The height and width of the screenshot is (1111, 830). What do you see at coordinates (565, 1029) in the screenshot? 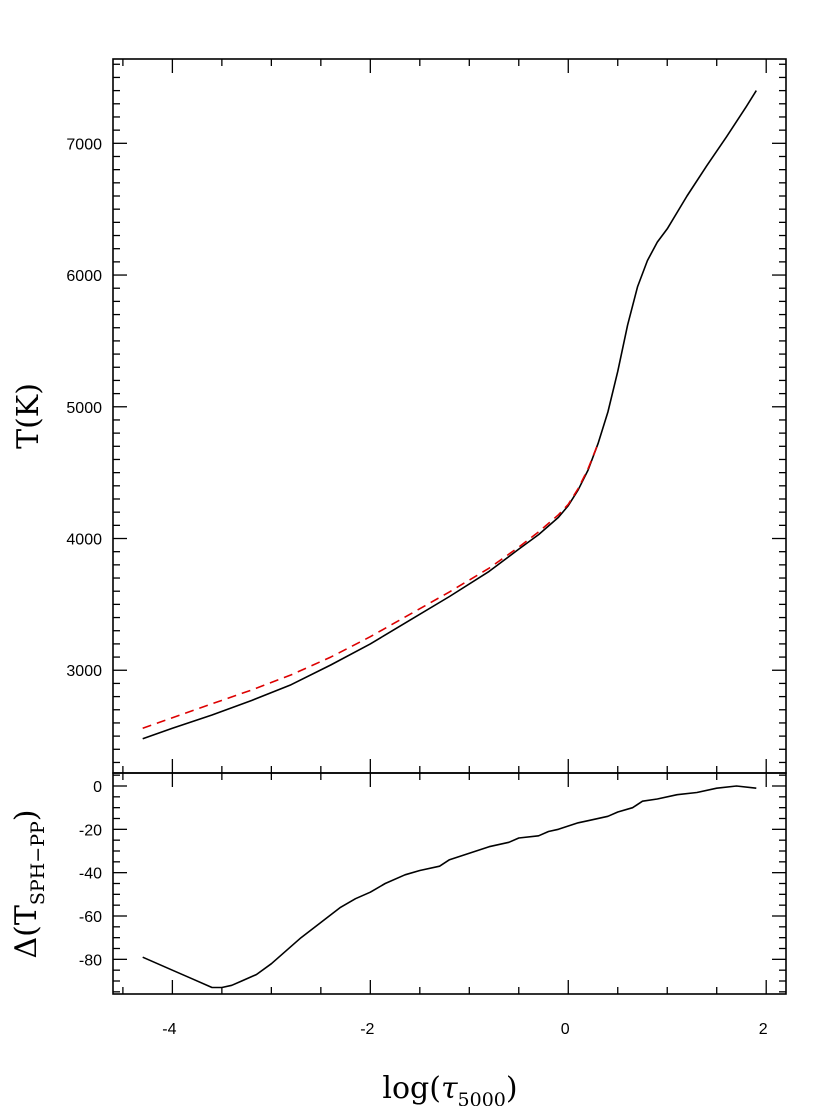
I see `x-tick-label: 0` at bounding box center [565, 1029].